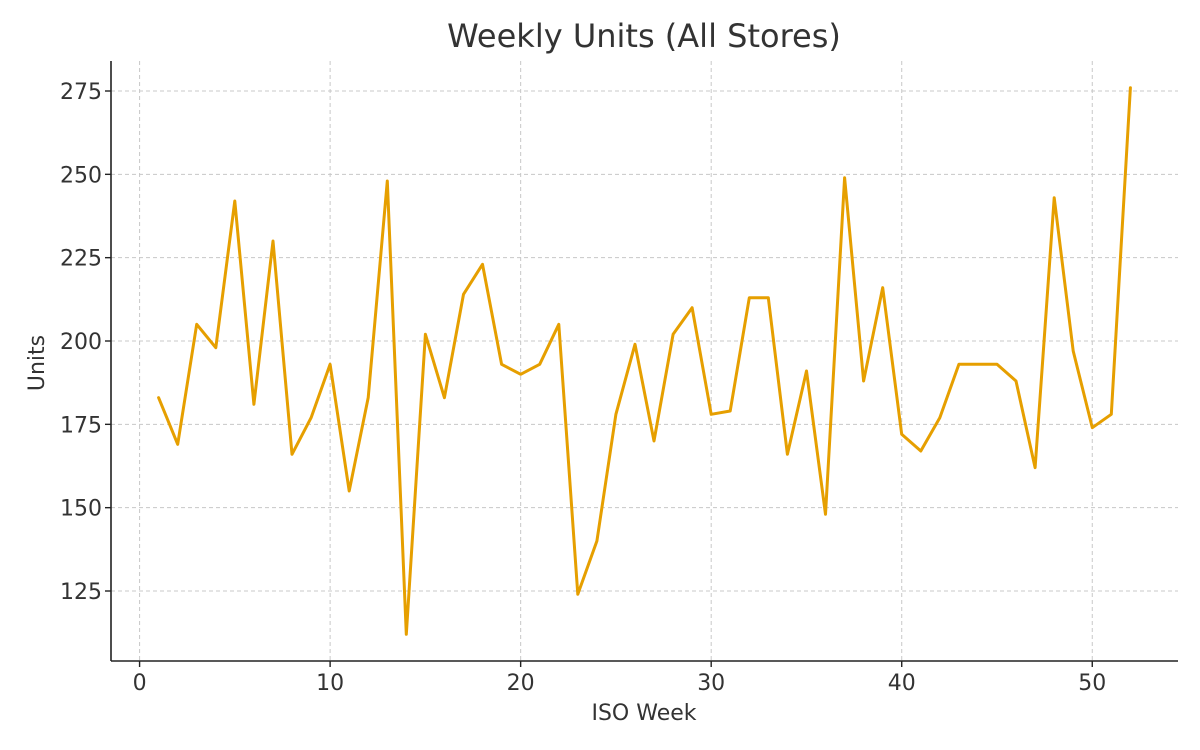 The width and height of the screenshot is (1200, 750). Describe the element at coordinates (81, 259) in the screenshot. I see `y-tick-label: 225` at that location.